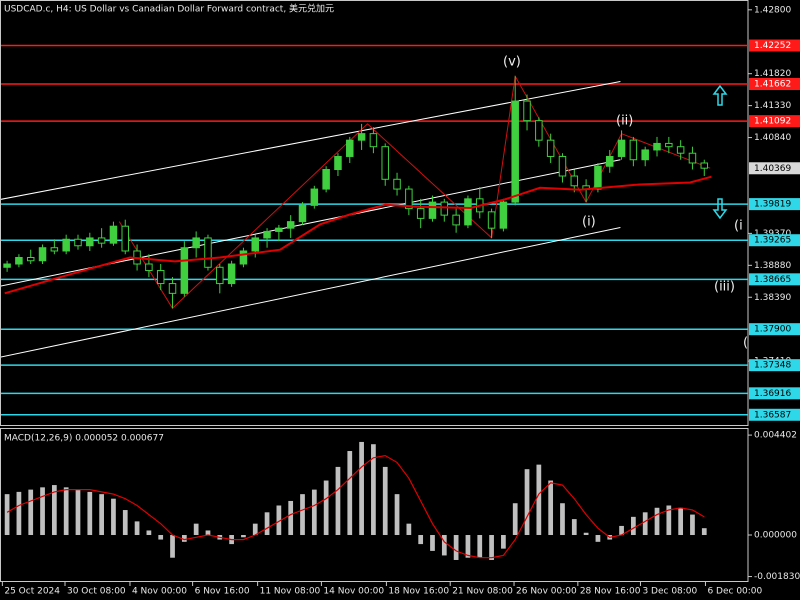 The width and height of the screenshot is (800, 600). I want to click on level-label: 1.41092, so click(772, 122).